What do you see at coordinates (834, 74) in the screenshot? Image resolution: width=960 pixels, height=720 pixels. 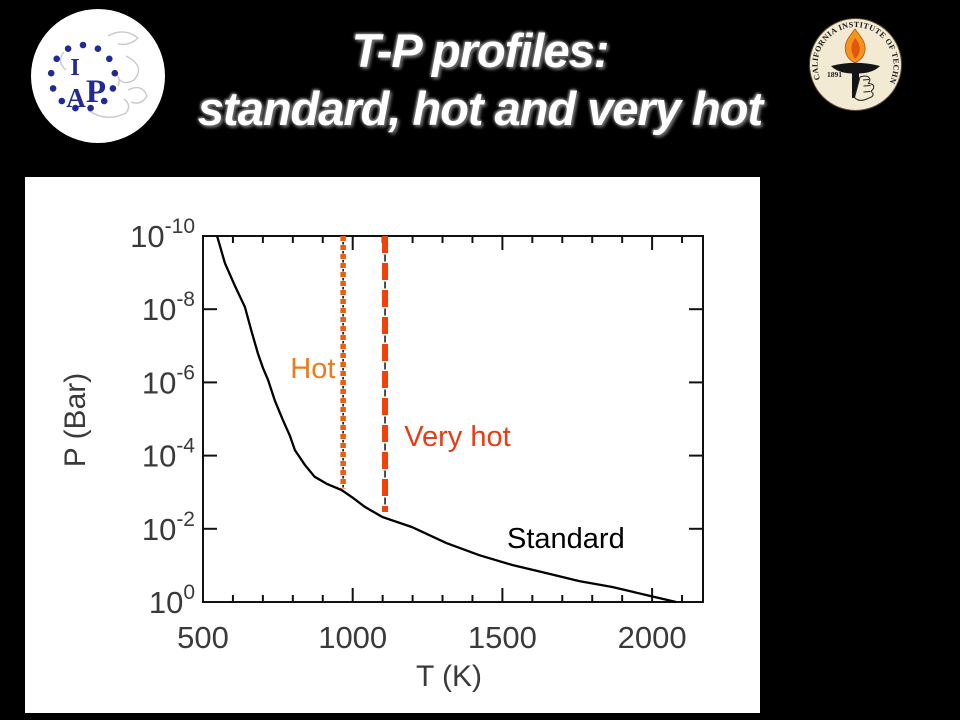 I see `caltech-year: 1891` at bounding box center [834, 74].